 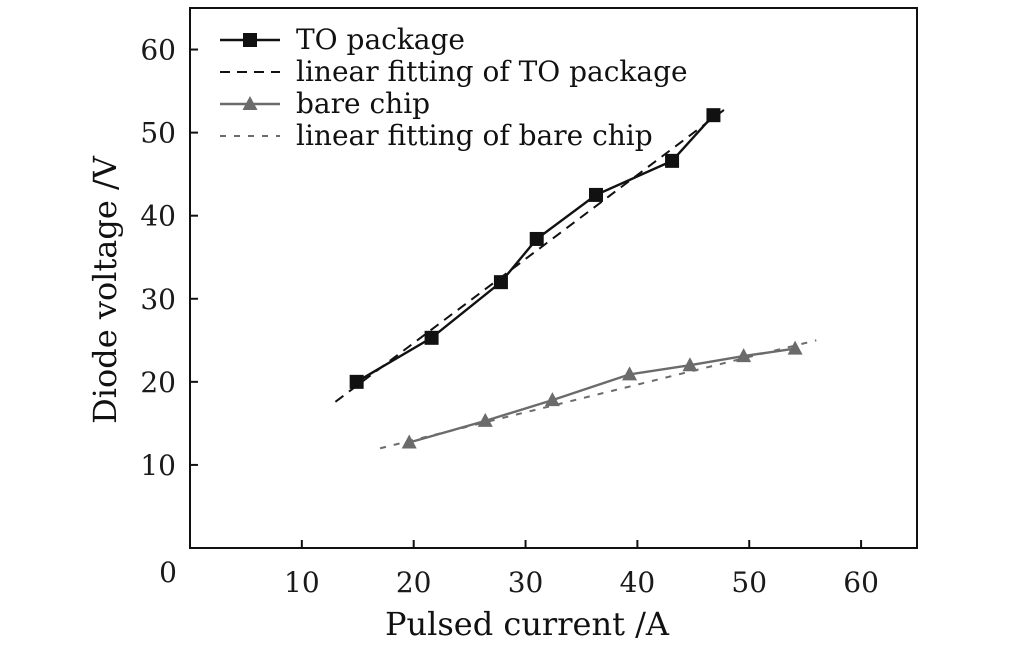 What do you see at coordinates (474, 135) in the screenshot?
I see `legend-label: linear fitting of bare chip` at bounding box center [474, 135].